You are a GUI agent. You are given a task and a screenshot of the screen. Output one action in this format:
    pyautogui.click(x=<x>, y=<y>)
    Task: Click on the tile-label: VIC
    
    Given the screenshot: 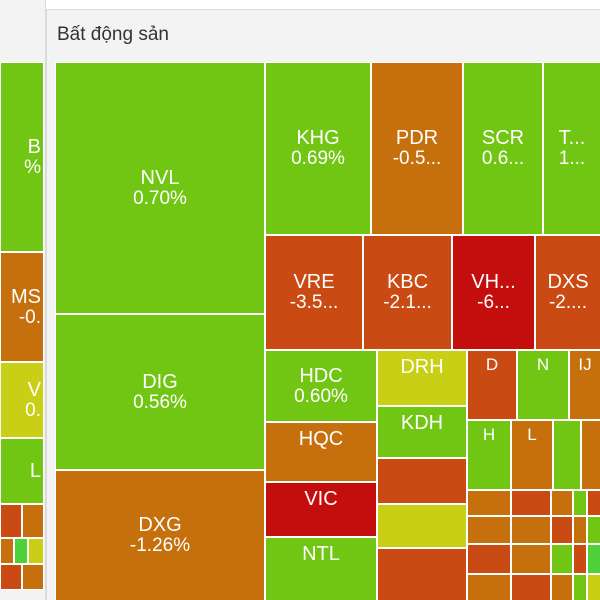 What is the action you would take?
    pyautogui.click(x=321, y=499)
    